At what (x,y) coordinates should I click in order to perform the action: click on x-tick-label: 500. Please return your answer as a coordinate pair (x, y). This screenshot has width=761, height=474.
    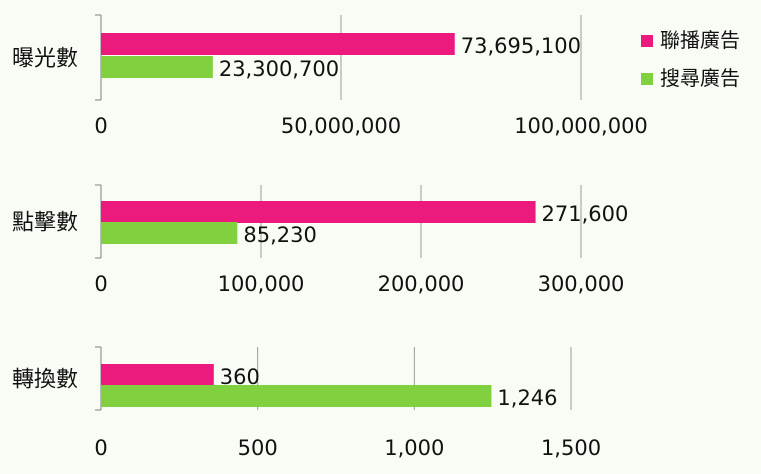
    Looking at the image, I should click on (258, 448).